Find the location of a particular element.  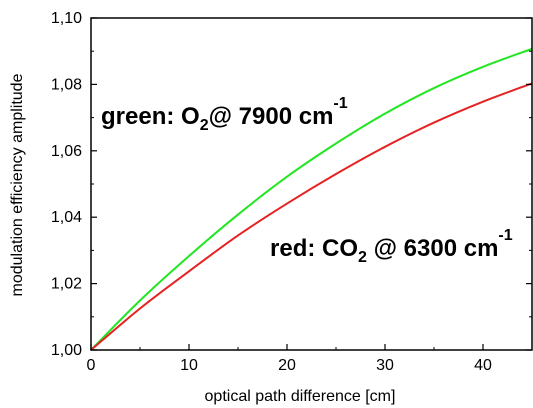

green-series-annotation: green: O2@ 7900 cm-1 is located at coordinates (224, 114).